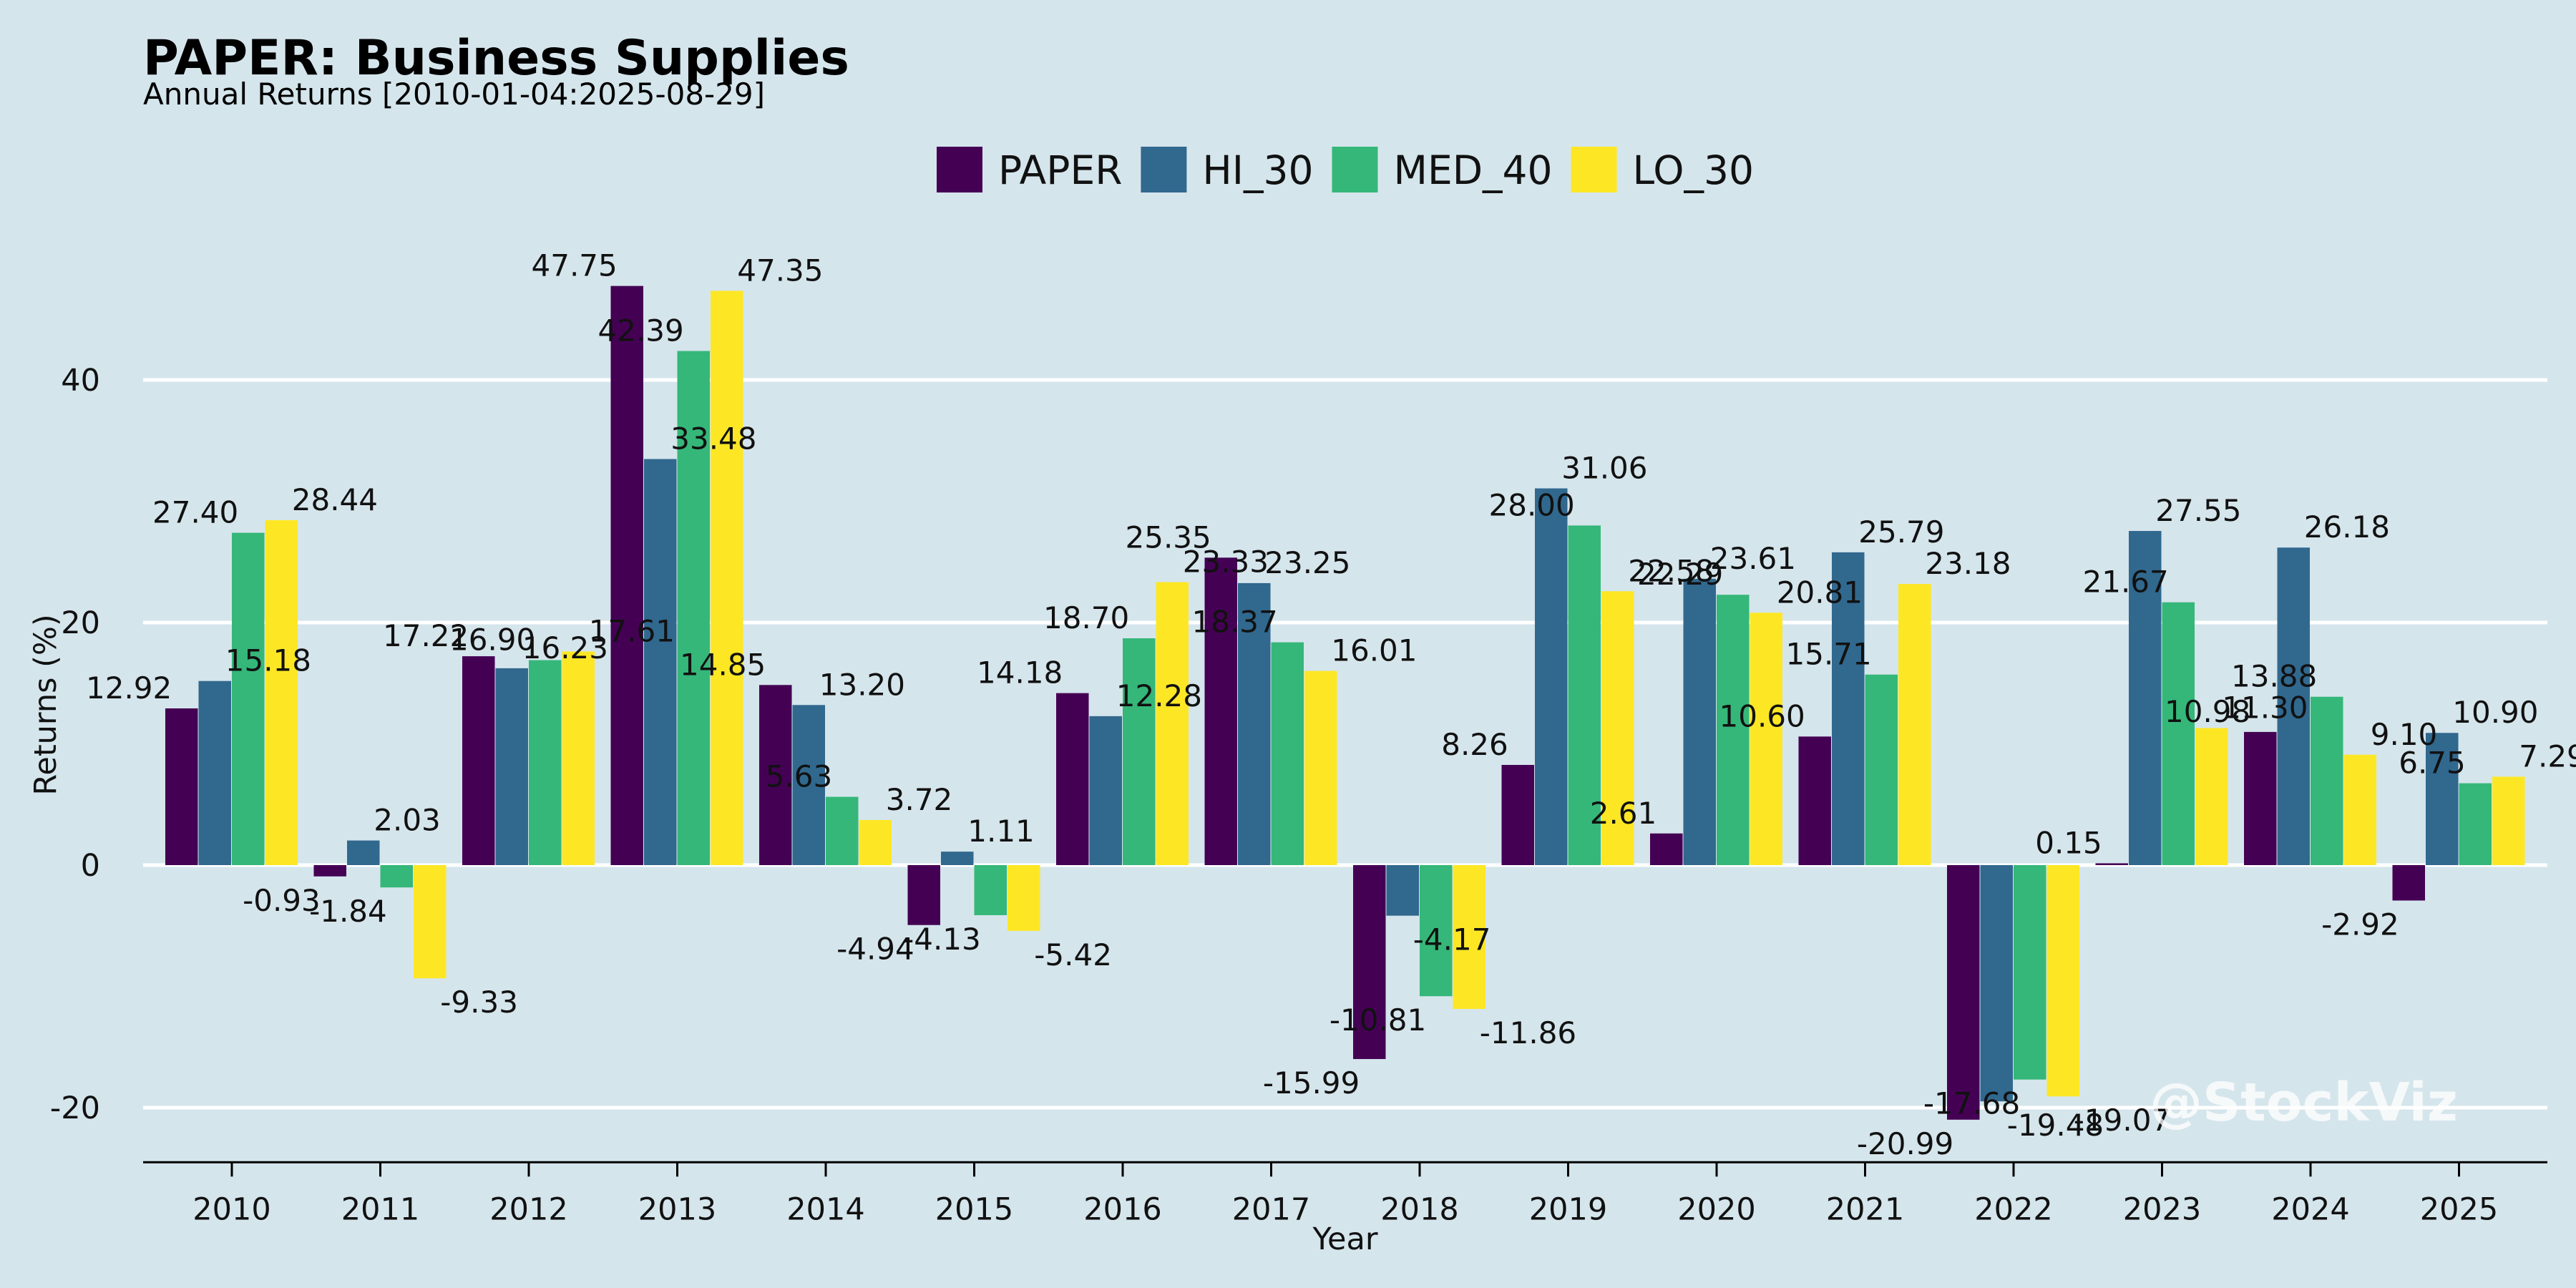  What do you see at coordinates (1452, 939) in the screenshot?
I see `data-label: -4.17` at bounding box center [1452, 939].